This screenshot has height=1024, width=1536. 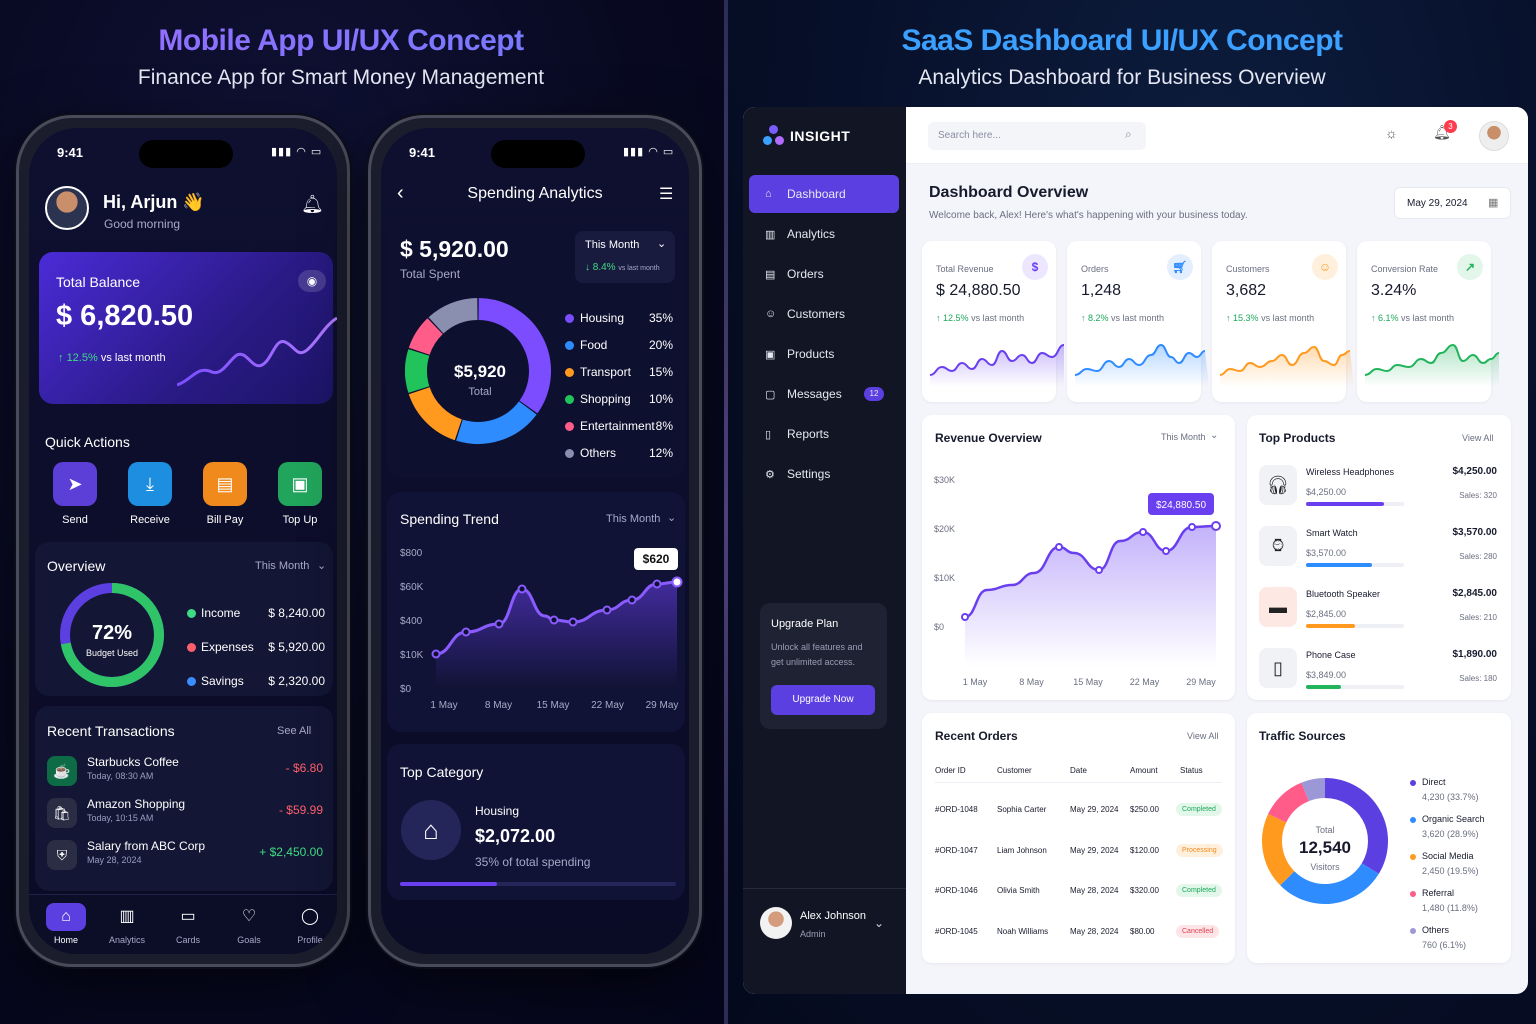 I want to click on revenue-callout-box, so click(x=1181, y=504).